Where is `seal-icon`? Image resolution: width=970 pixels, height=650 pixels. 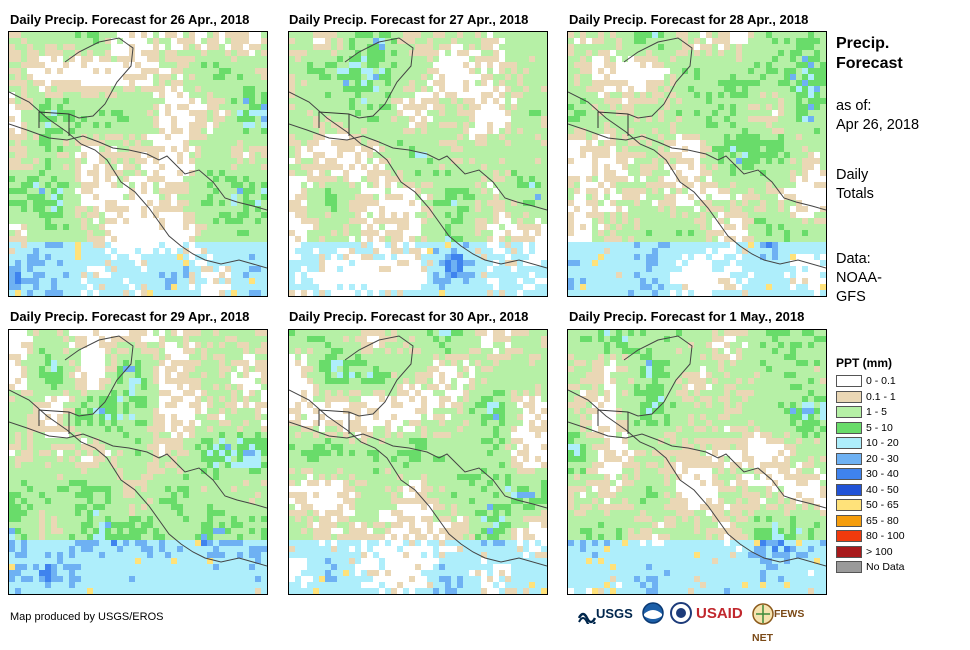 seal-icon is located at coordinates (681, 613).